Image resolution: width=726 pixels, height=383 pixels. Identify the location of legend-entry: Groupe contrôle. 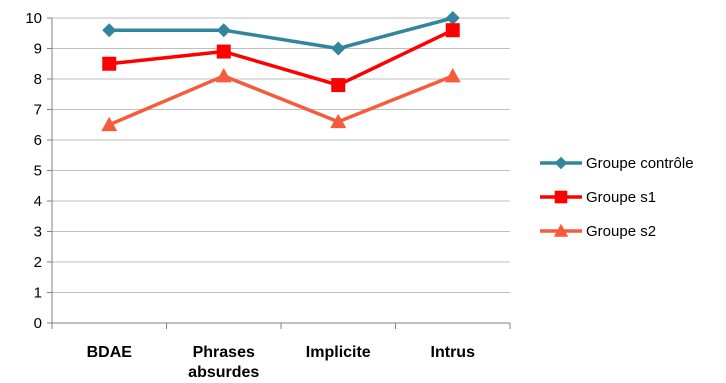
(617, 163).